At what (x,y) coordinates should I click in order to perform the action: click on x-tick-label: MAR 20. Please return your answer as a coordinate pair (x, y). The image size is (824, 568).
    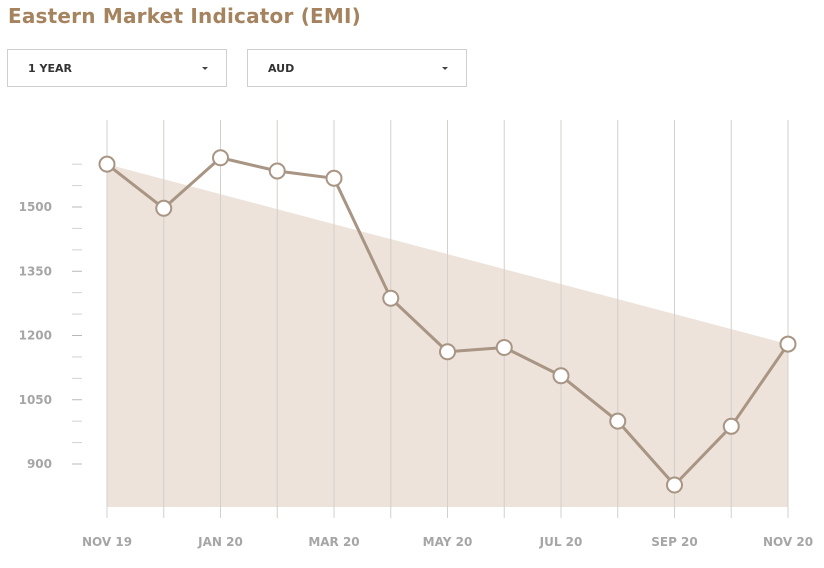
    Looking at the image, I should click on (333, 542).